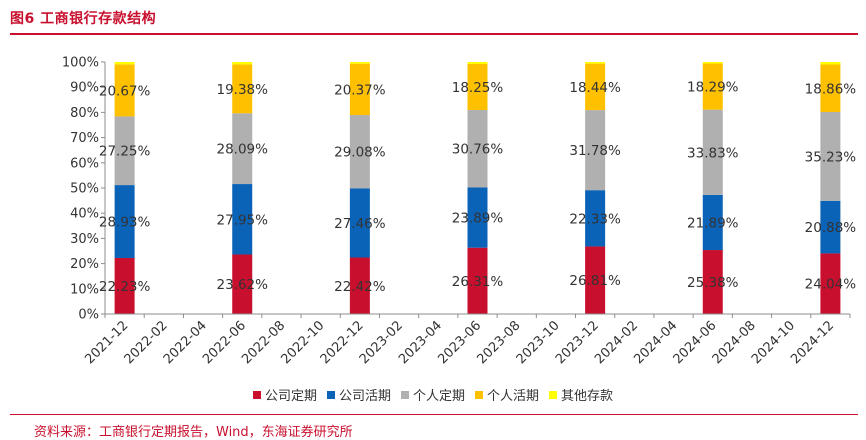  Describe the element at coordinates (84, 289) in the screenshot. I see `y-tick-label: 10%` at that location.